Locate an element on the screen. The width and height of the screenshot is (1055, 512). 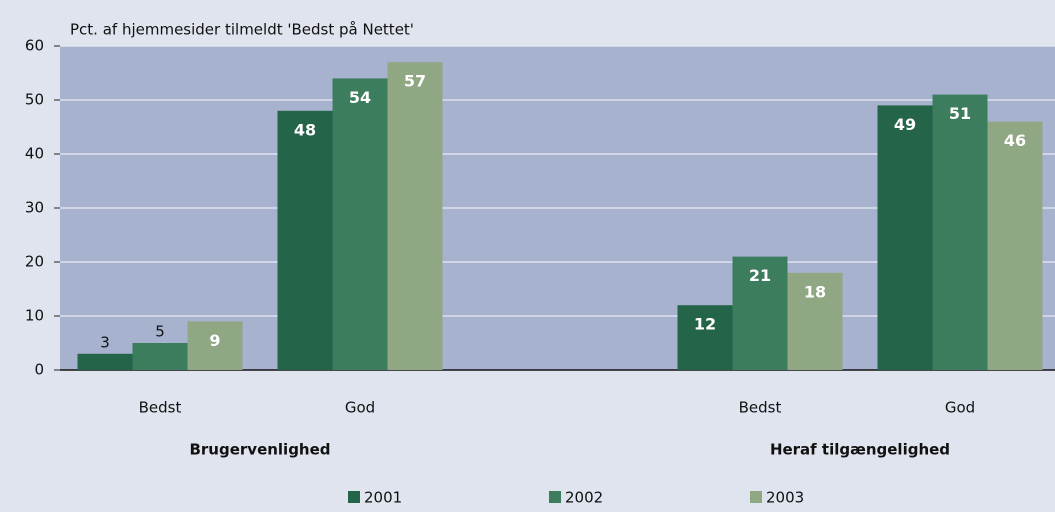
y-tick-label: 40 is located at coordinates (34, 154).